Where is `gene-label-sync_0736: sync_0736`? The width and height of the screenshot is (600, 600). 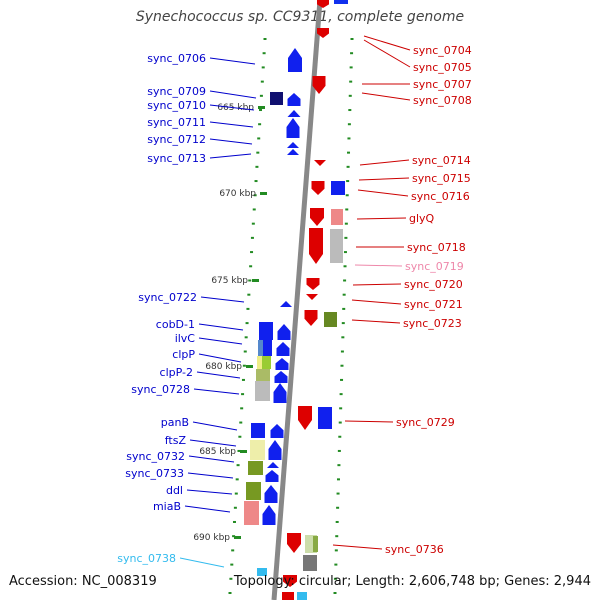
gene-label-sync_0736: sync_0736 is located at coordinates (414, 549).